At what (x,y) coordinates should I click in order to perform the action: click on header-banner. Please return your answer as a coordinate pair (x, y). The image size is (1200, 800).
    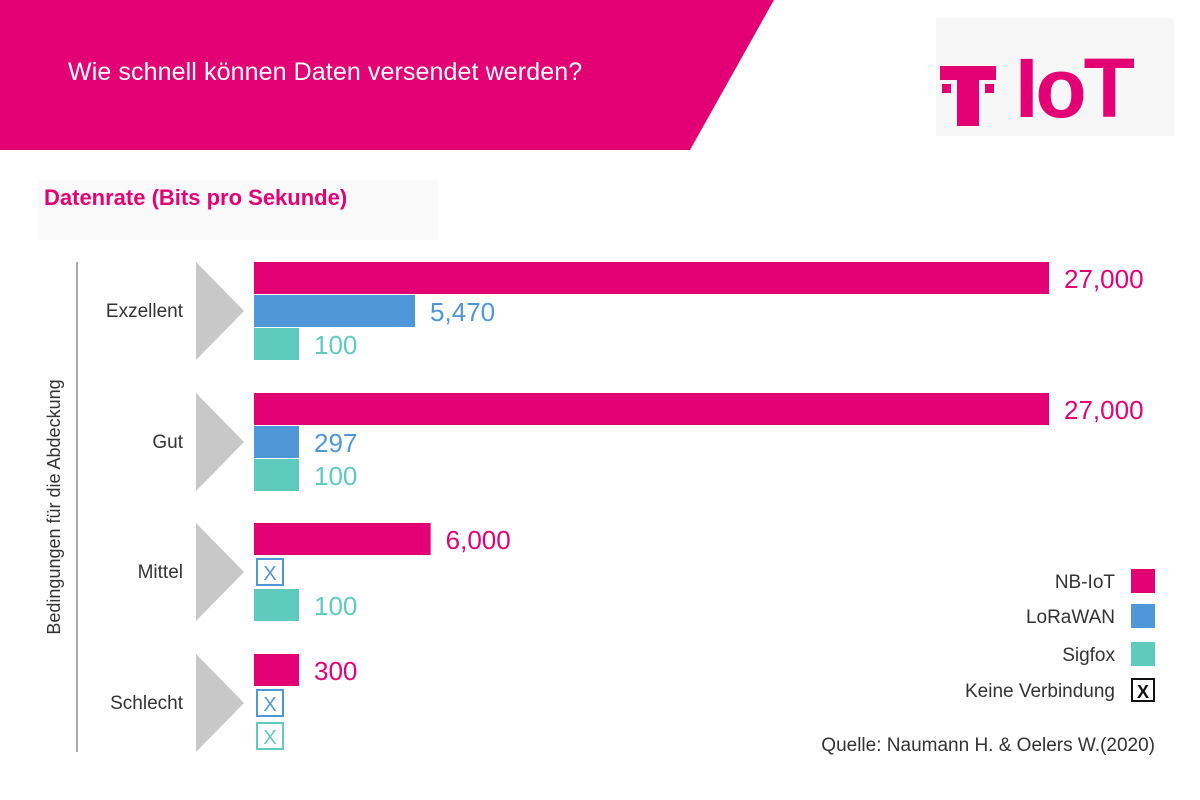
    Looking at the image, I should click on (387, 75).